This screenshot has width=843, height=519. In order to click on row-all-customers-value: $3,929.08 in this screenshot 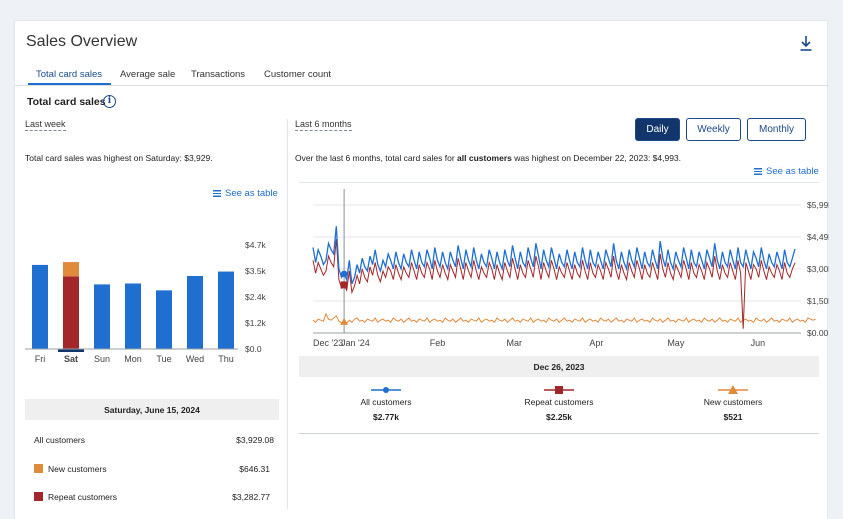, I will do `click(255, 440)`.